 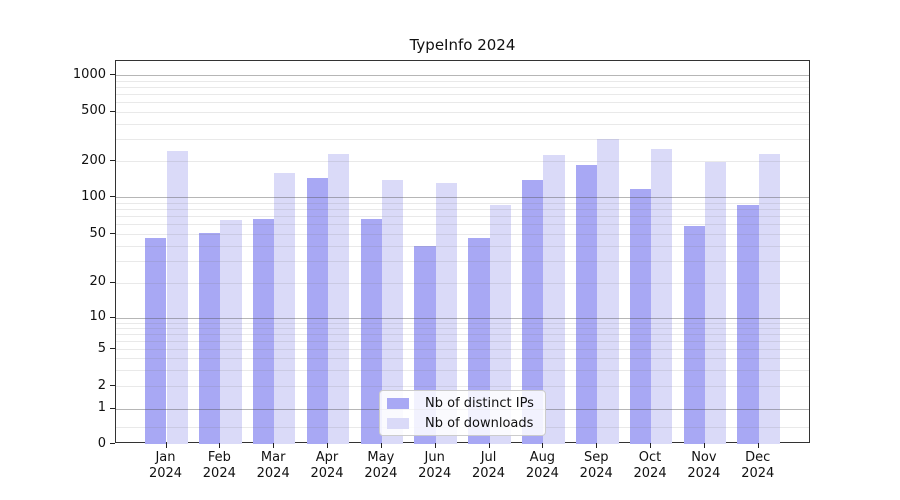 I want to click on x-tick-month: May, so click(x=381, y=458).